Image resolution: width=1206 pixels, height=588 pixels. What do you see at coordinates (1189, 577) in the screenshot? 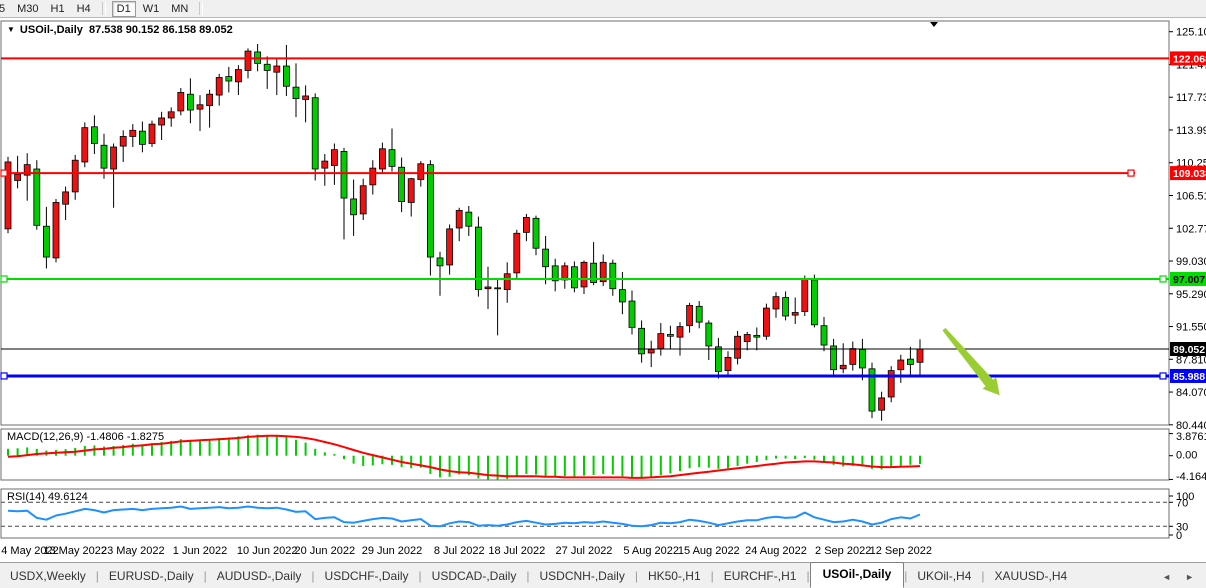
I see `tab-scroll-right-icon: ►` at bounding box center [1189, 577].